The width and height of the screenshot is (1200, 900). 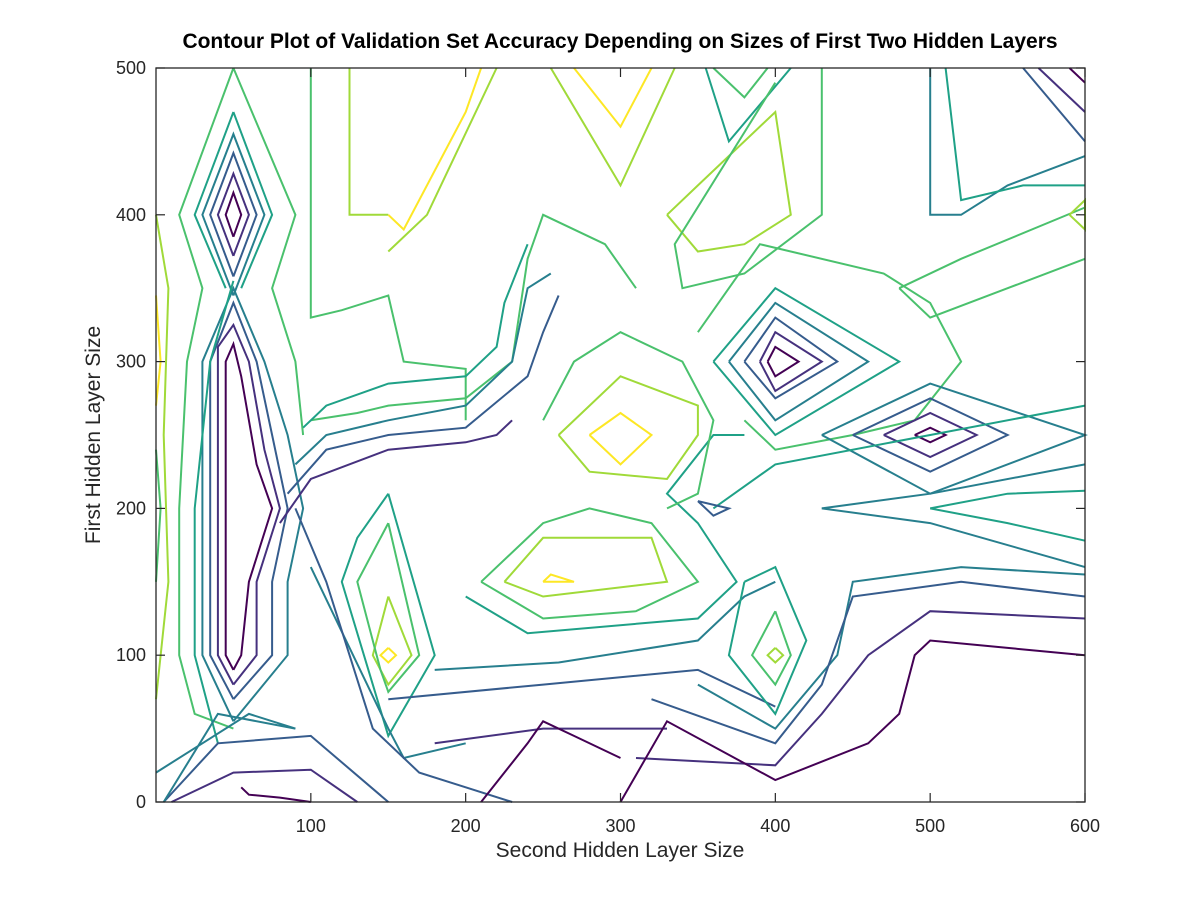 What do you see at coordinates (131, 215) in the screenshot?
I see `y-tick-label: 400` at bounding box center [131, 215].